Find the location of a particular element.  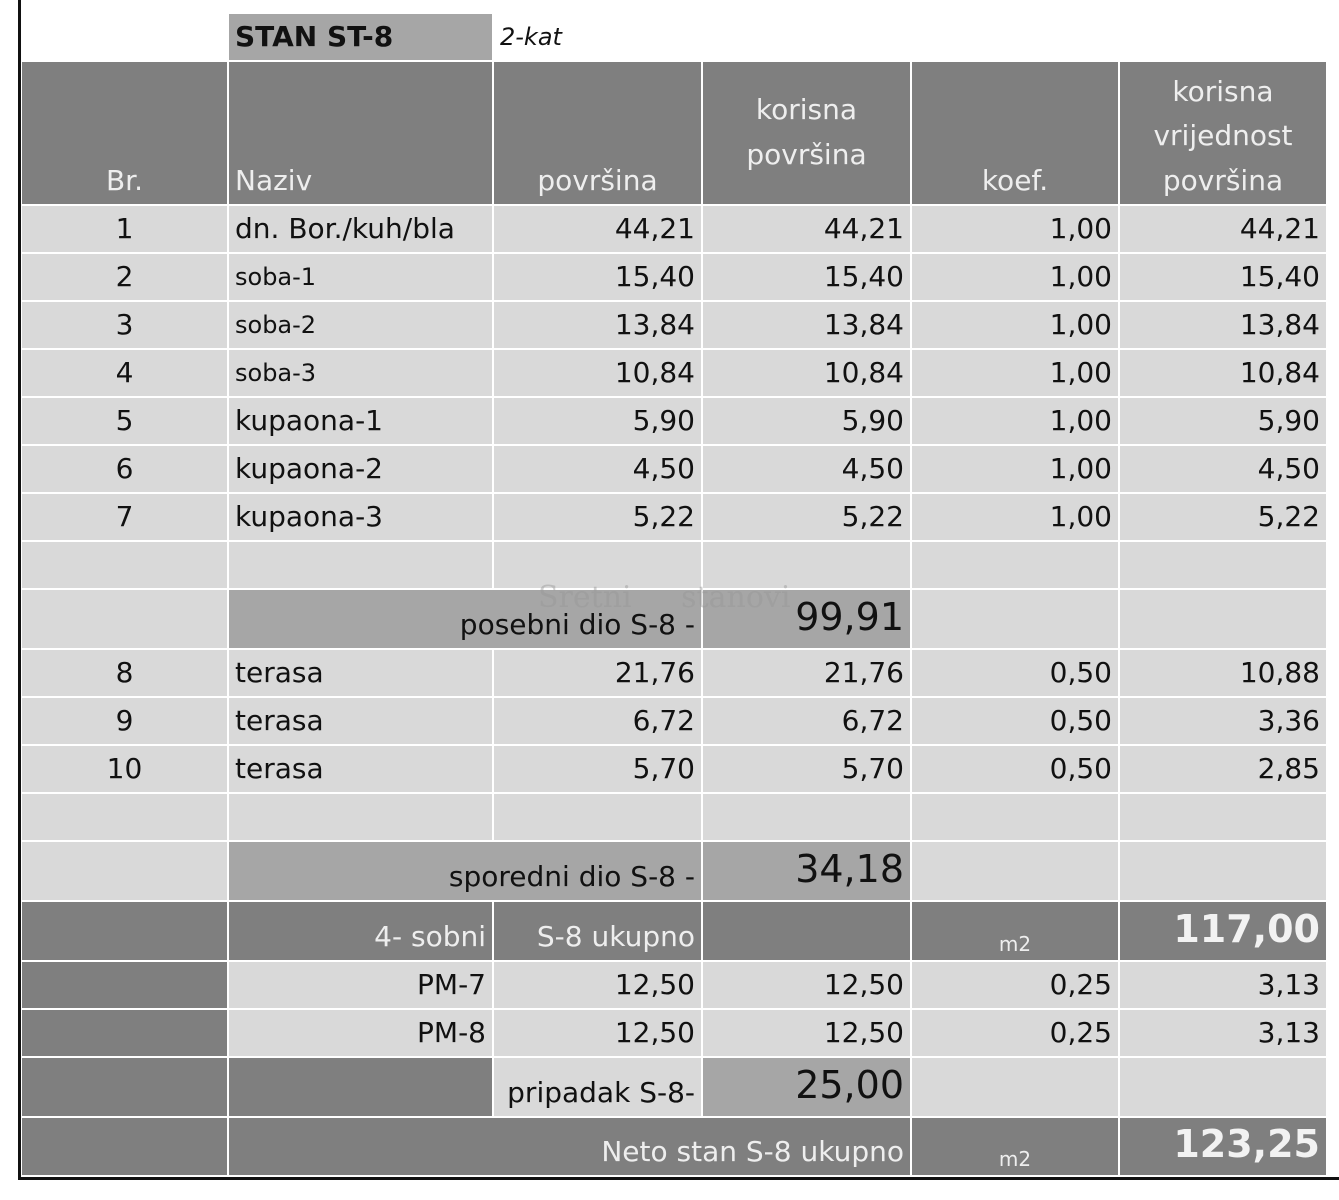

text: STAN ST-8 is located at coordinates (314, 36).